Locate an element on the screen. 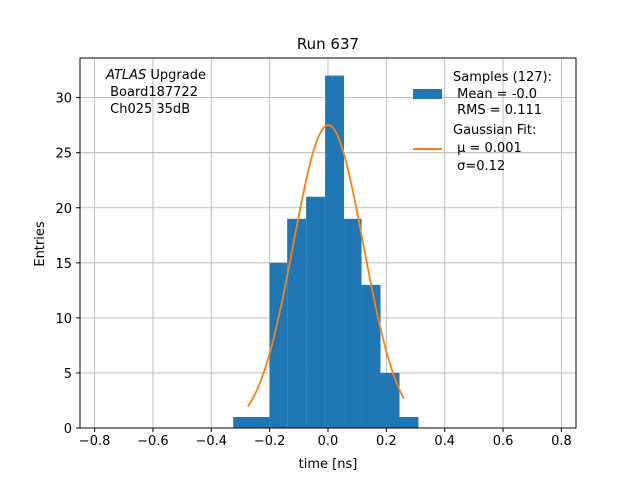 The width and height of the screenshot is (640, 480). annotation-line-1: ATLAS Upgrade is located at coordinates (155, 75).